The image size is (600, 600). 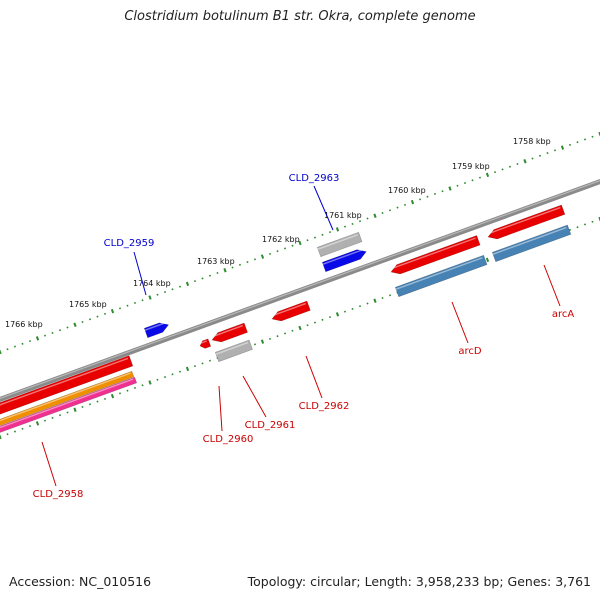 What do you see at coordinates (337, 242) in the screenshot?
I see `gene-bar-grey-shine` at bounding box center [337, 242].